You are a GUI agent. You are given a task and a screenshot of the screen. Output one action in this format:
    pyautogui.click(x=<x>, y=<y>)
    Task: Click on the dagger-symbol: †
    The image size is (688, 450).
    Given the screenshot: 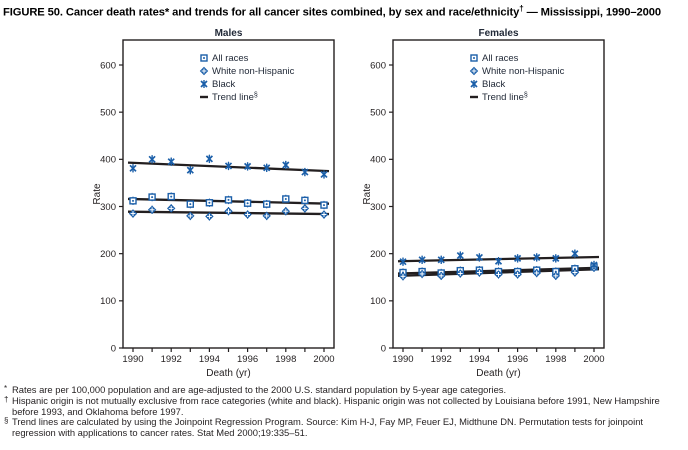 What is the action you would take?
    pyautogui.click(x=521, y=8)
    